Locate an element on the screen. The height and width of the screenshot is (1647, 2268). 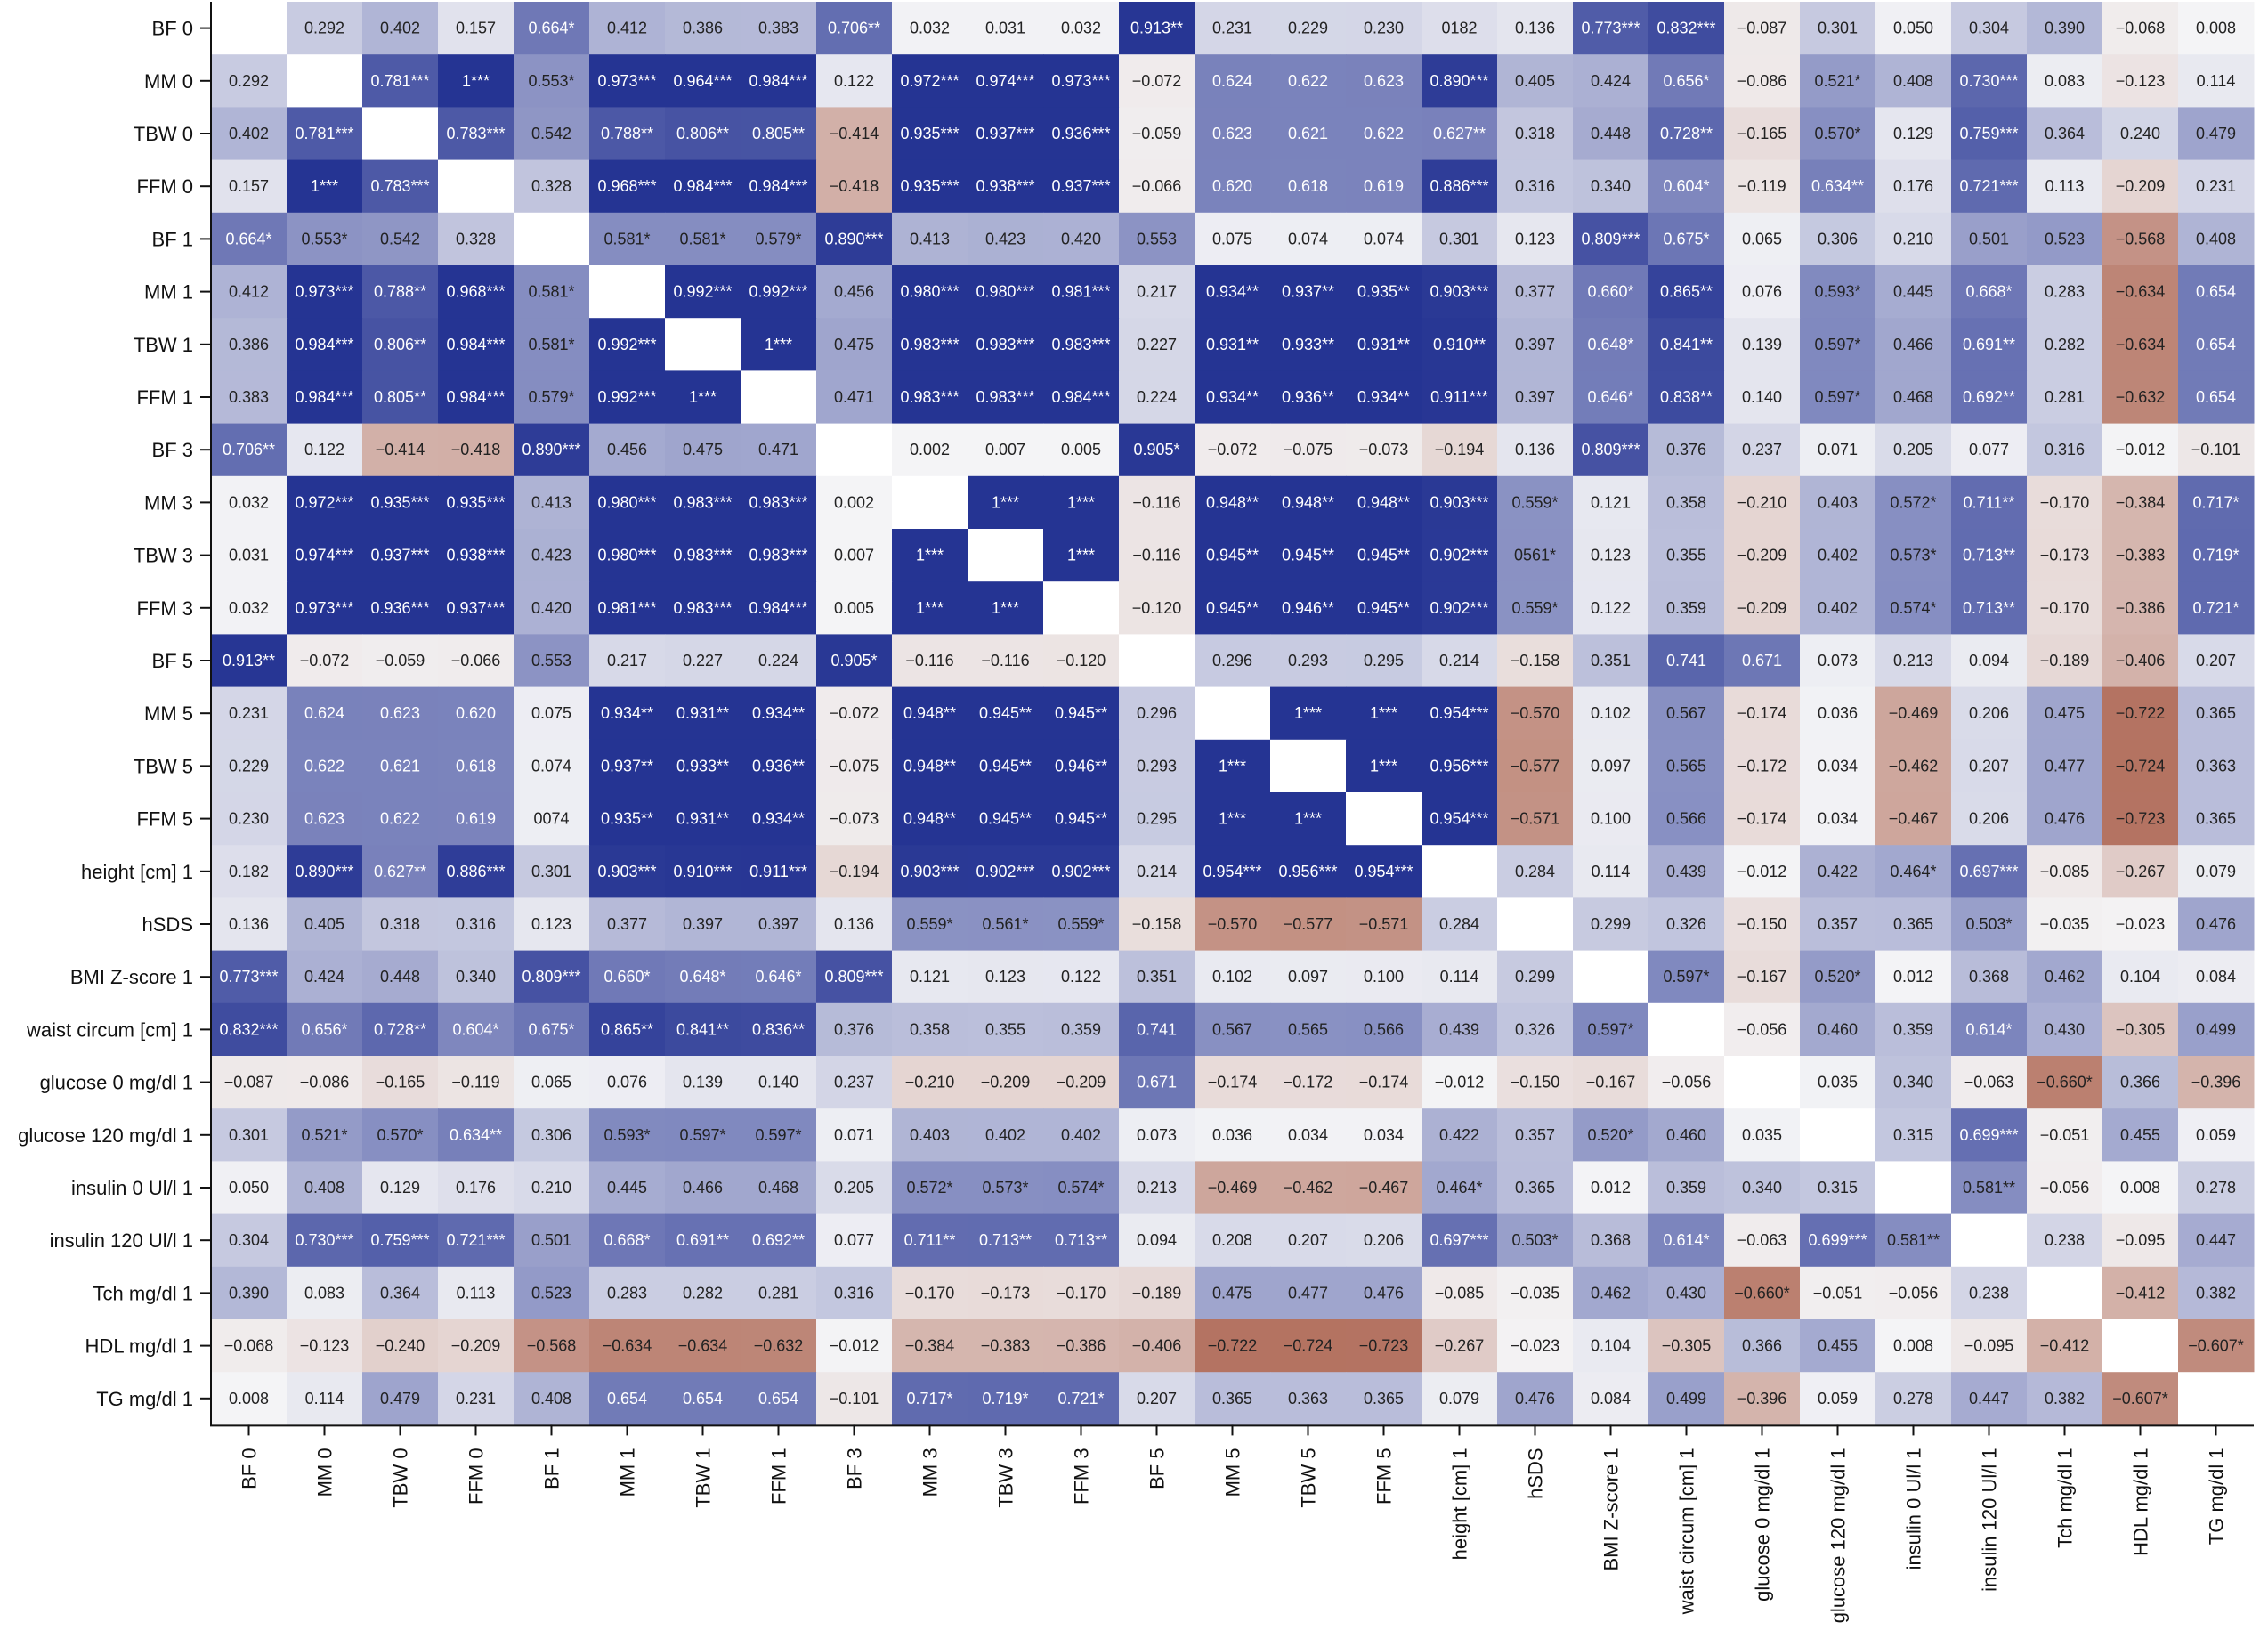
cell-value-label: 0.931** is located at coordinates (1233, 344).